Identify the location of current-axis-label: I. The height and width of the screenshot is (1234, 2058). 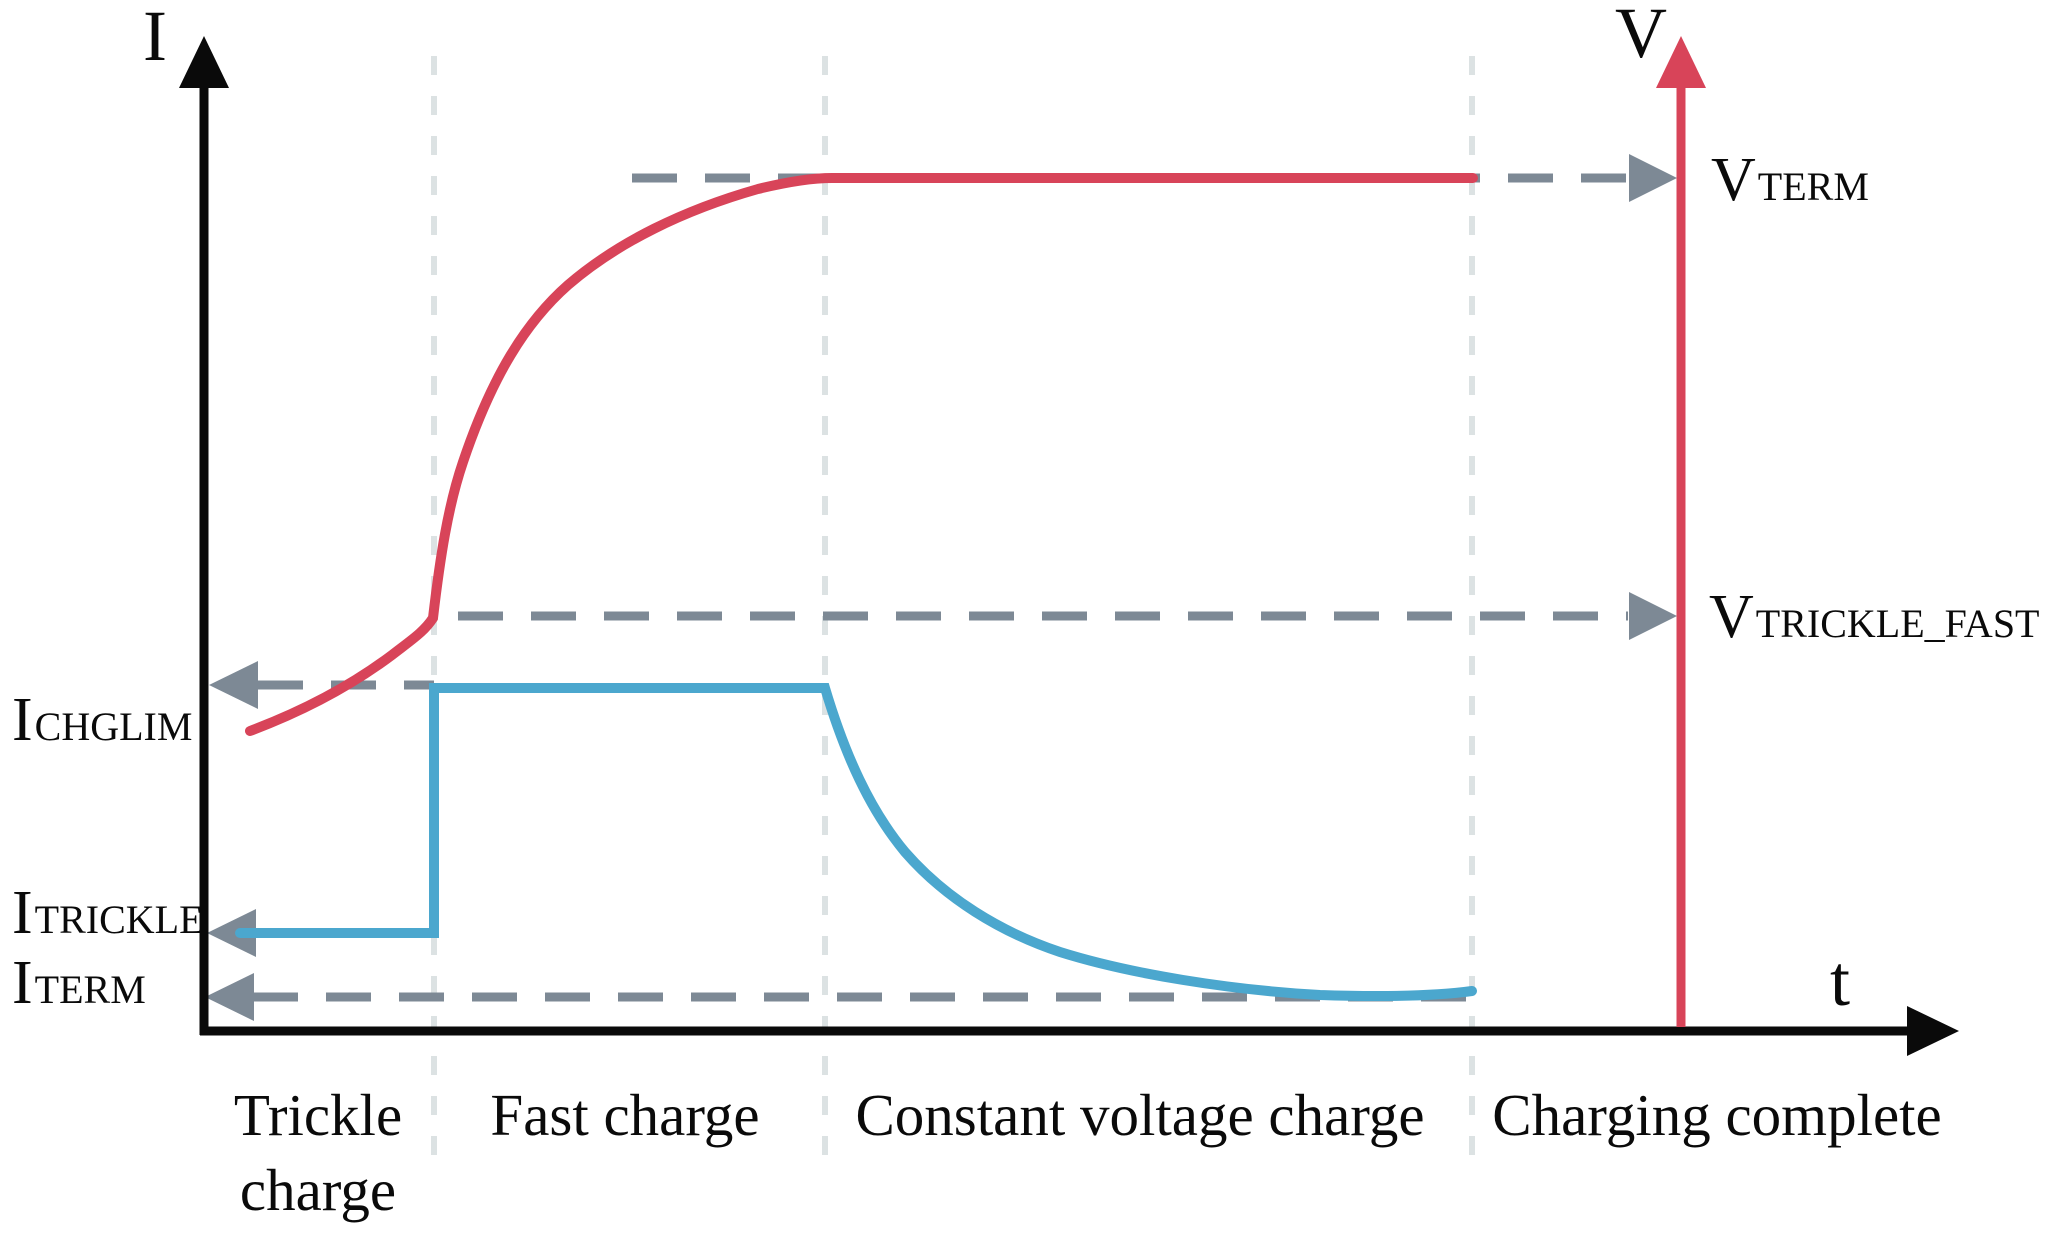
(155, 38).